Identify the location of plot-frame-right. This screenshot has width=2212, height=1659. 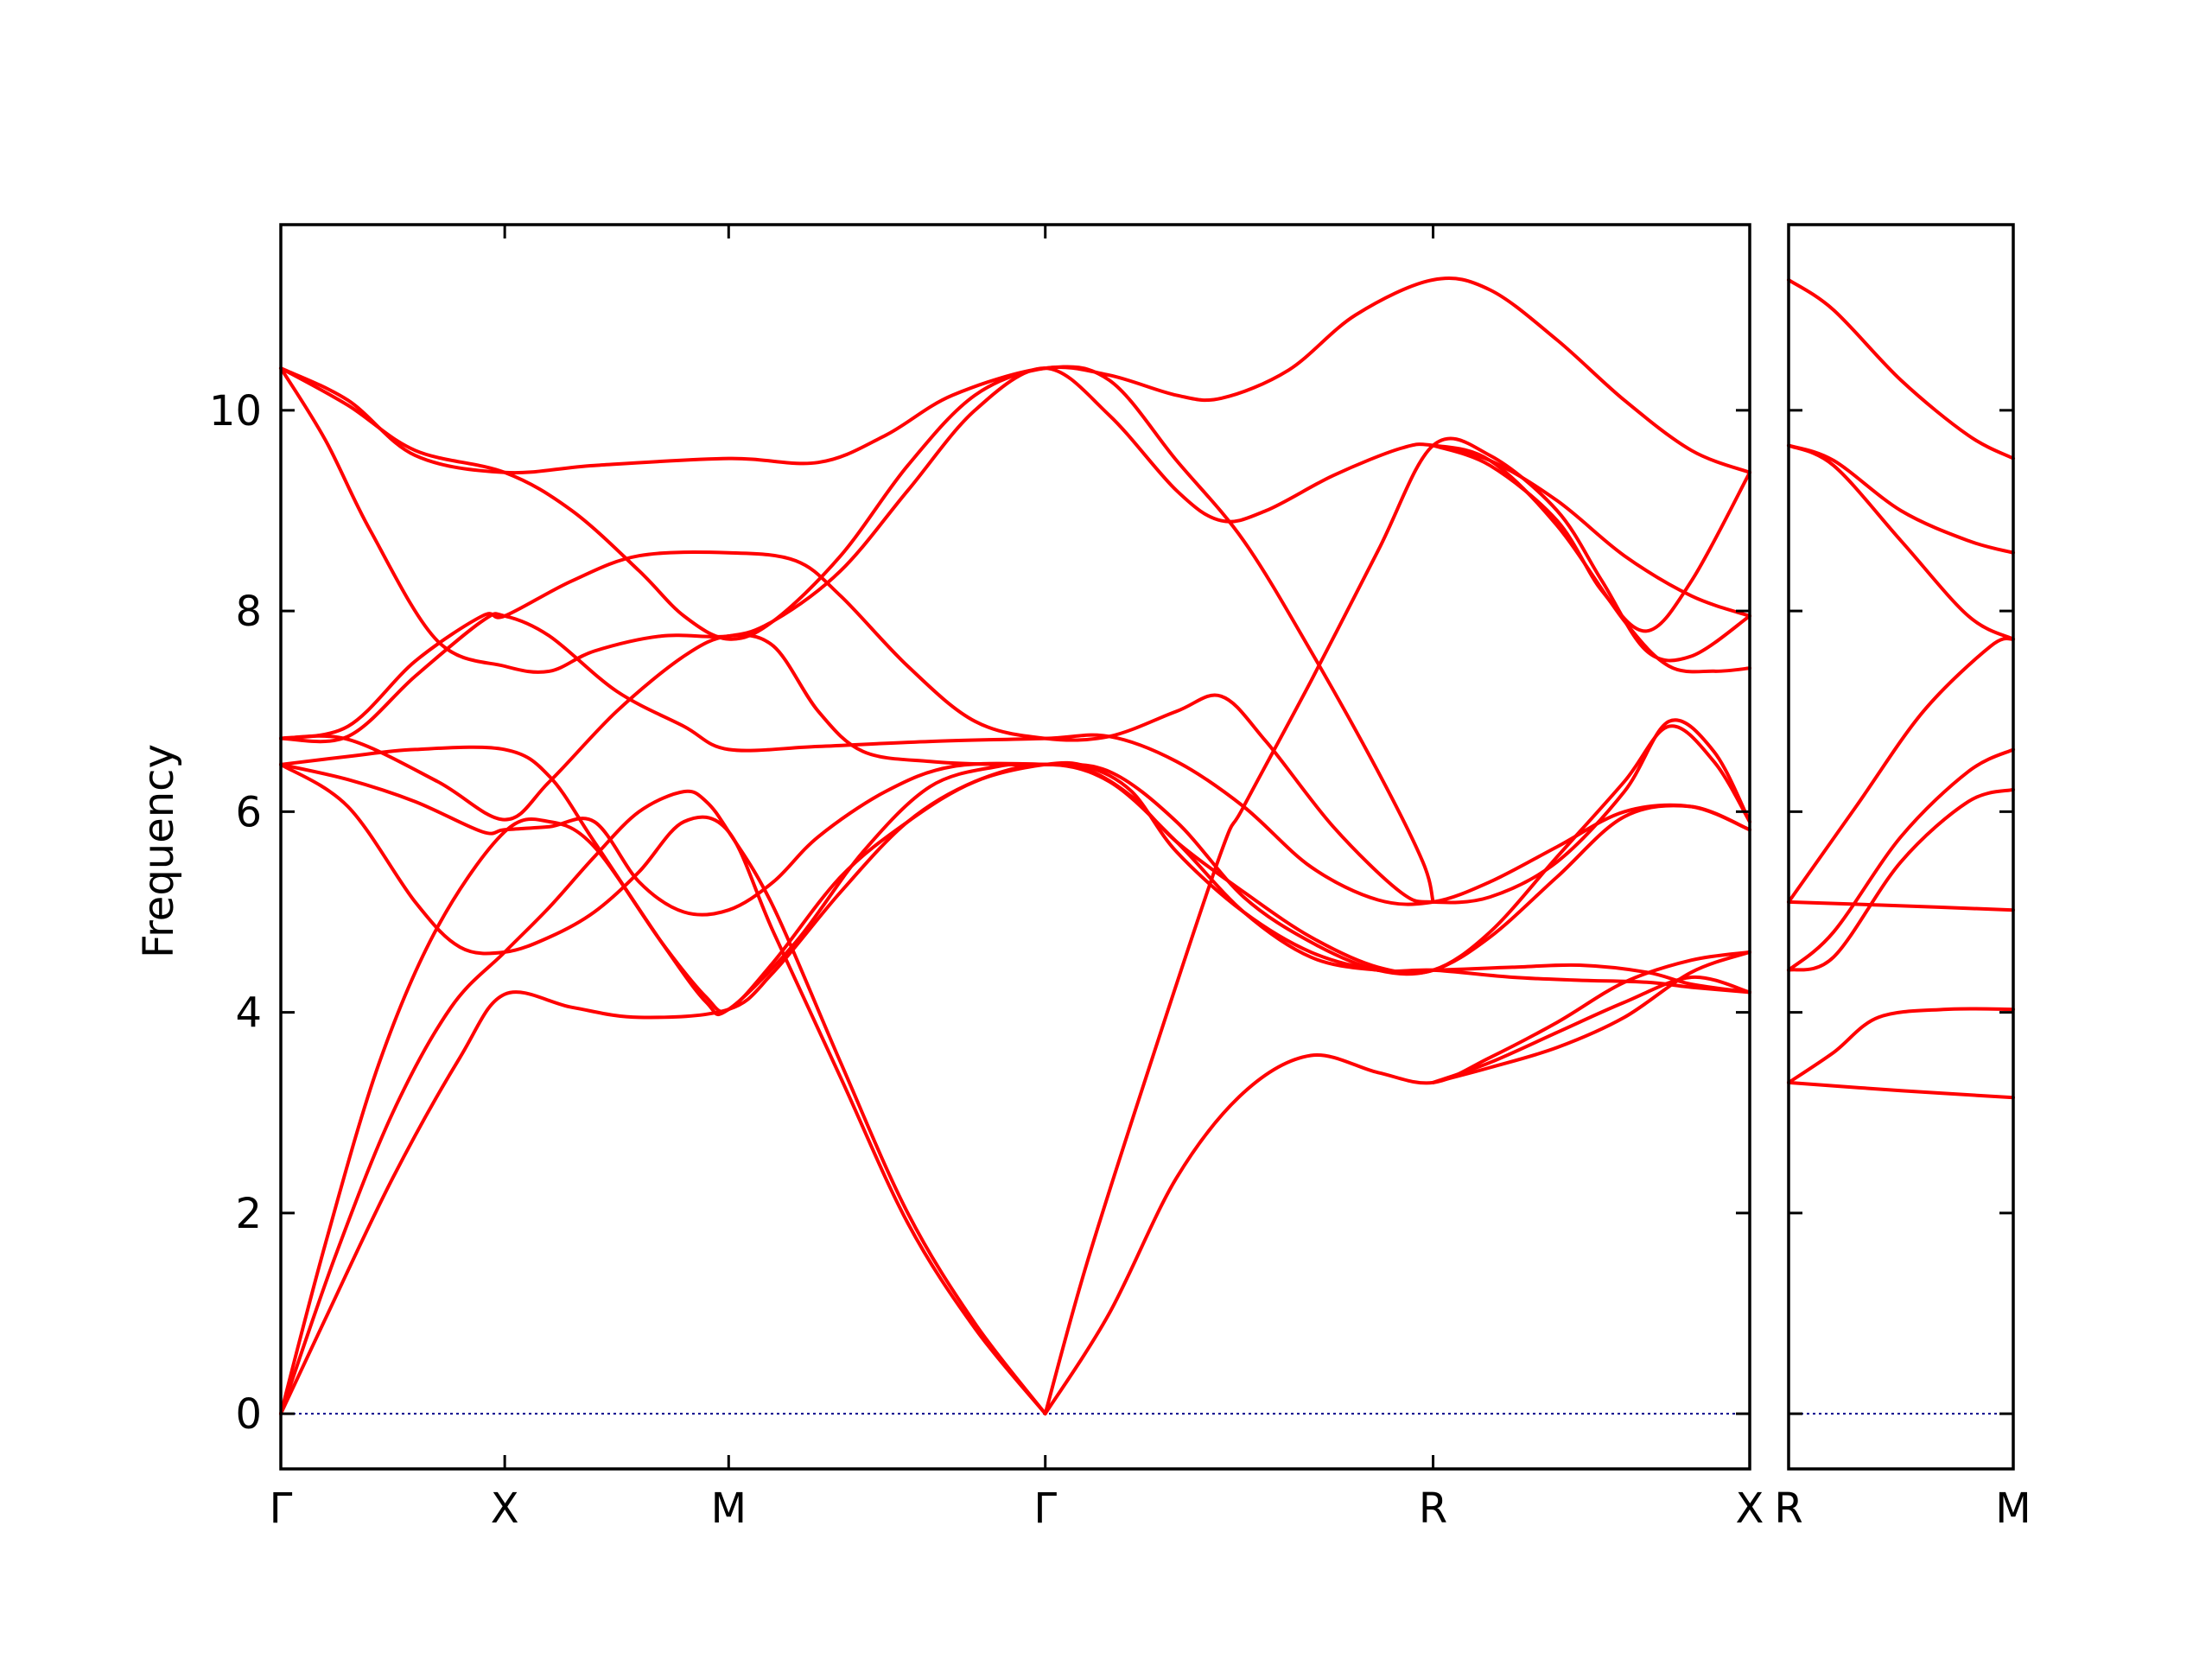
(1901, 847).